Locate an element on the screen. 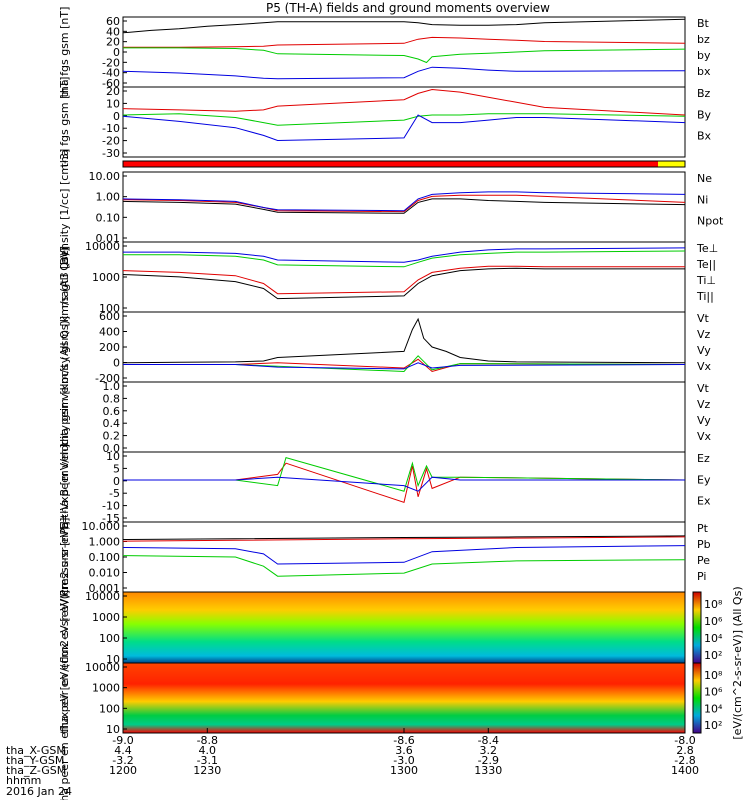  x-tick-label-hhmm: 1200 is located at coordinates (123, 770).